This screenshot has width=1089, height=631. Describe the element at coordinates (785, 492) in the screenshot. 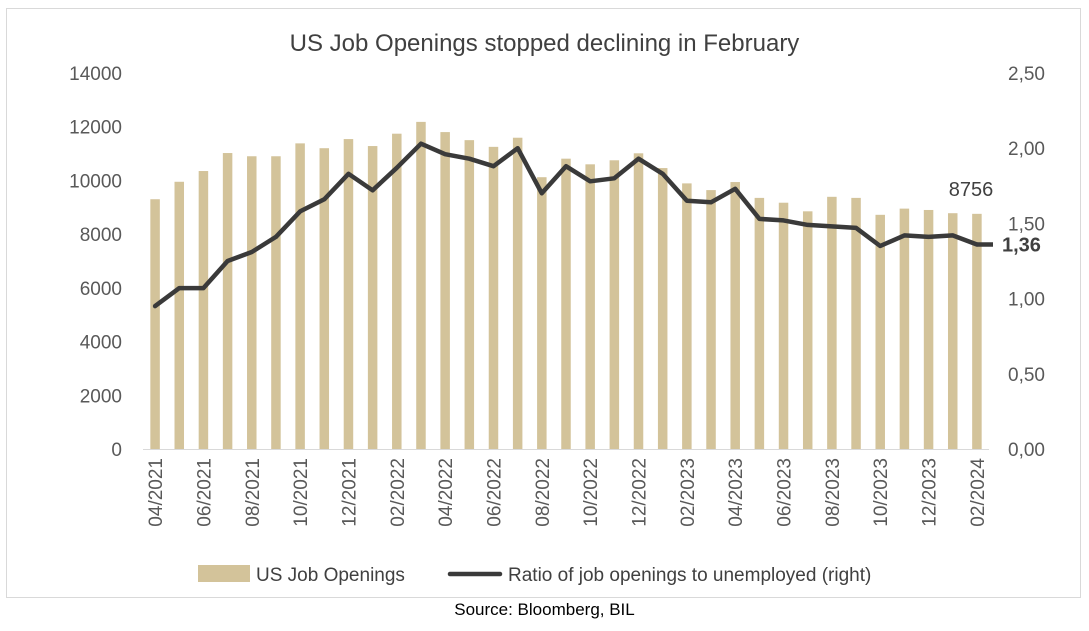

I see `x-tick-label: 06/2023` at that location.